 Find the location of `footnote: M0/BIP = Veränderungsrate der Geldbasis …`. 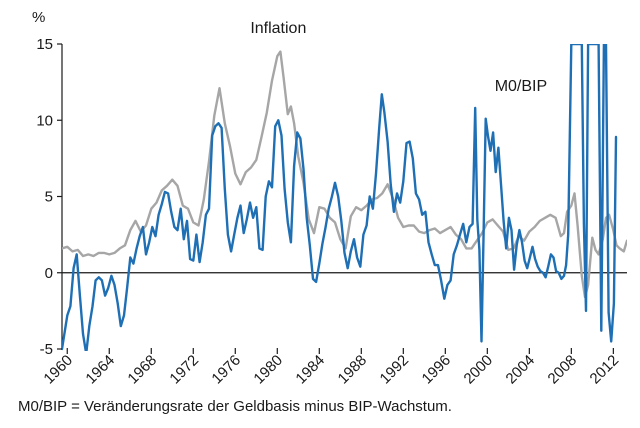

footnote: M0/BIP = Veränderungsrate der Geldbasis … is located at coordinates (235, 406).